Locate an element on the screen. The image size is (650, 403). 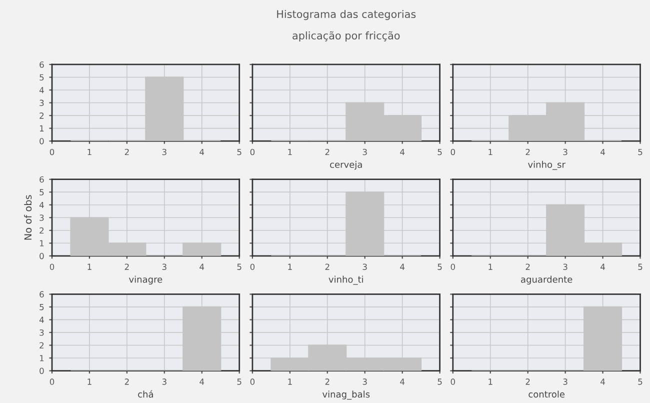
x-axis-title: controle is located at coordinates (546, 394).